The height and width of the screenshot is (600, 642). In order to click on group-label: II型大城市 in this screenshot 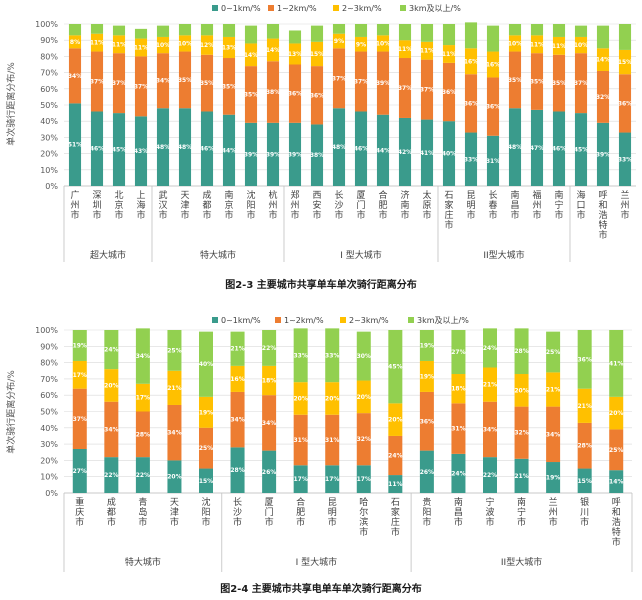, I will do `click(521, 562)`.